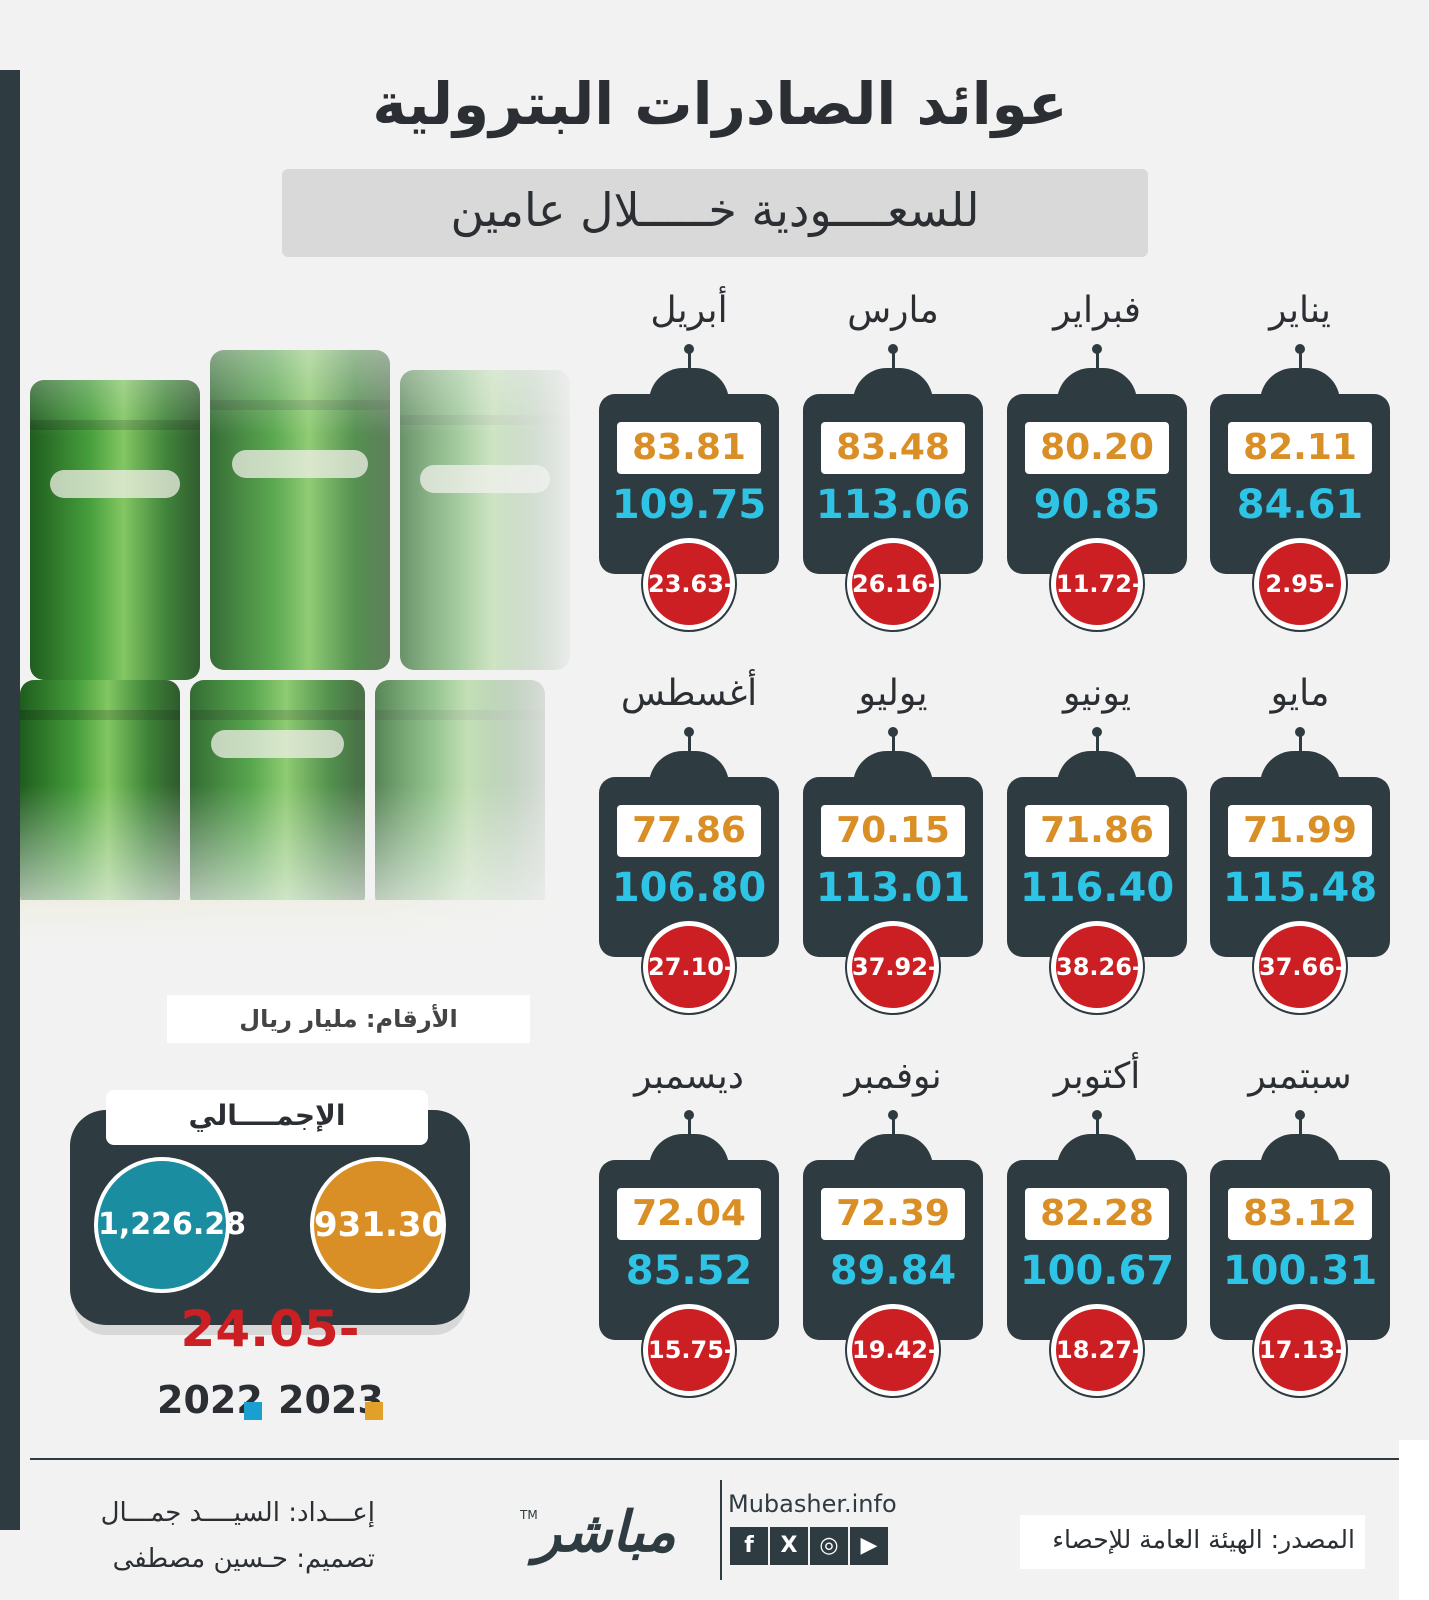 The image size is (1429, 1600). I want to click on value-2022: 100.67, so click(1097, 1271).